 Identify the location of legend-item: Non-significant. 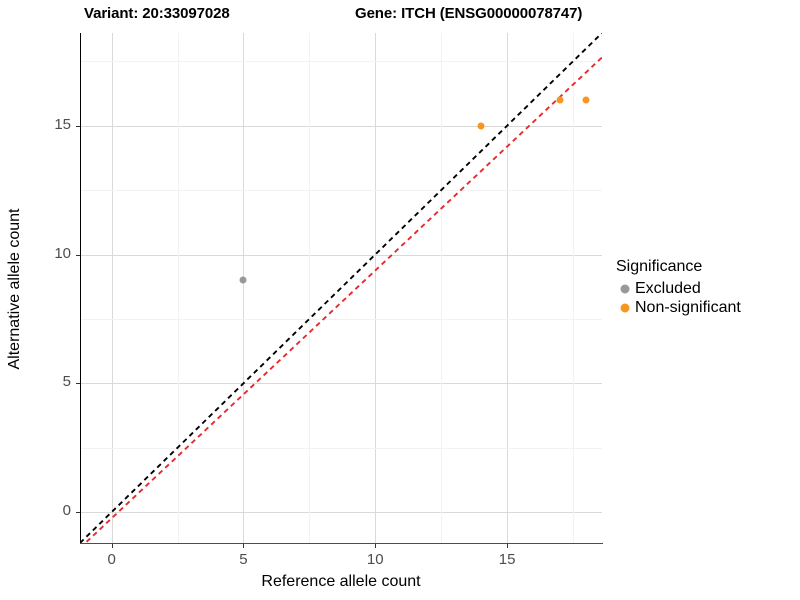
(678, 307).